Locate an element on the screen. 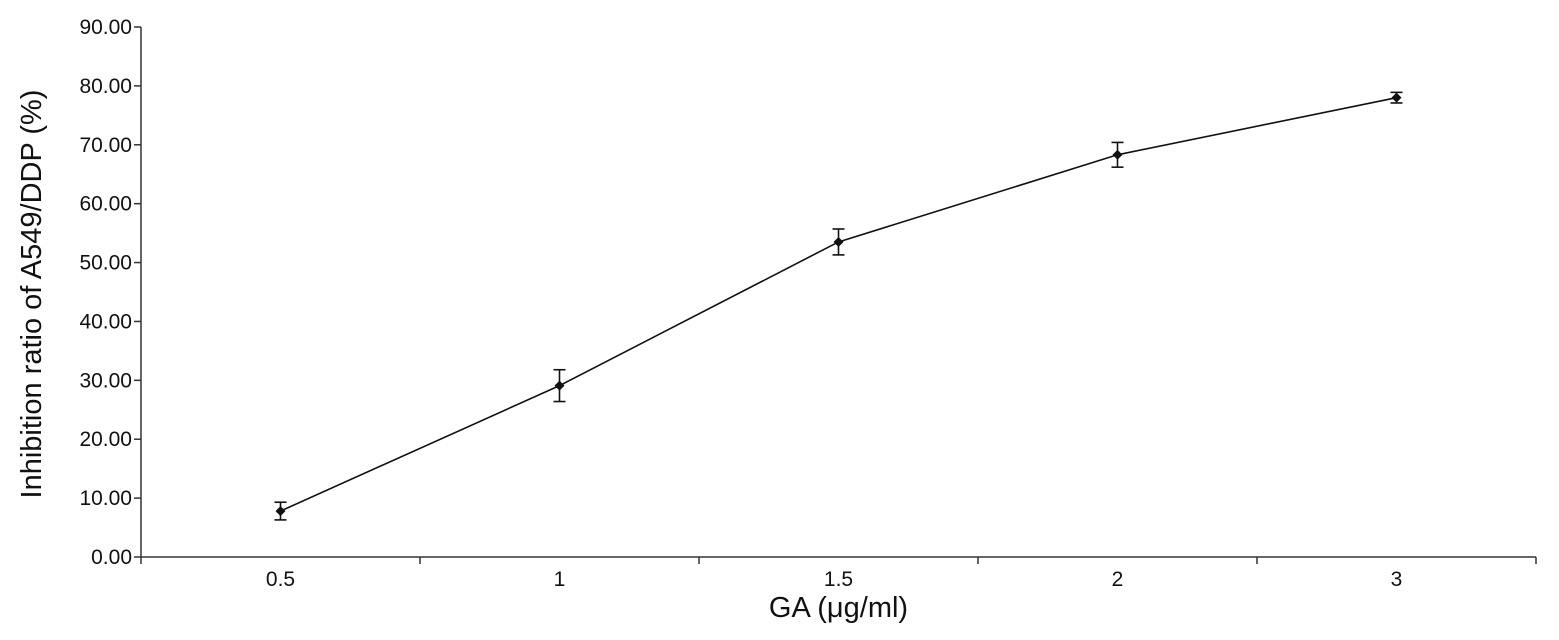 This screenshot has width=1559, height=640. y-tick-label: 20.00 is located at coordinates (105, 439).